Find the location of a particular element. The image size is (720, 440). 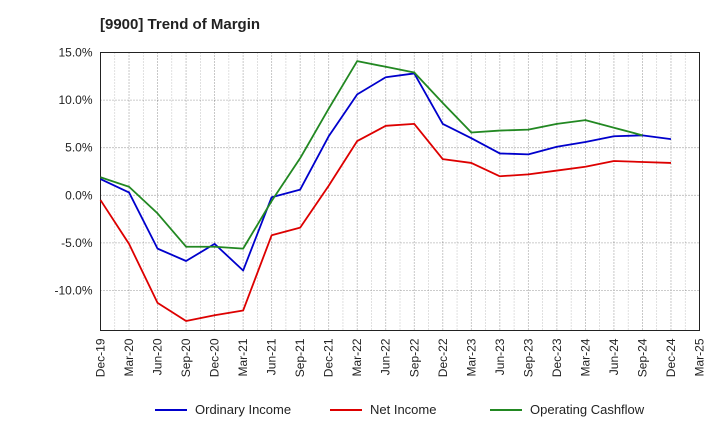

chart-title: [9900] Trend of Margin is located at coordinates (180, 24).